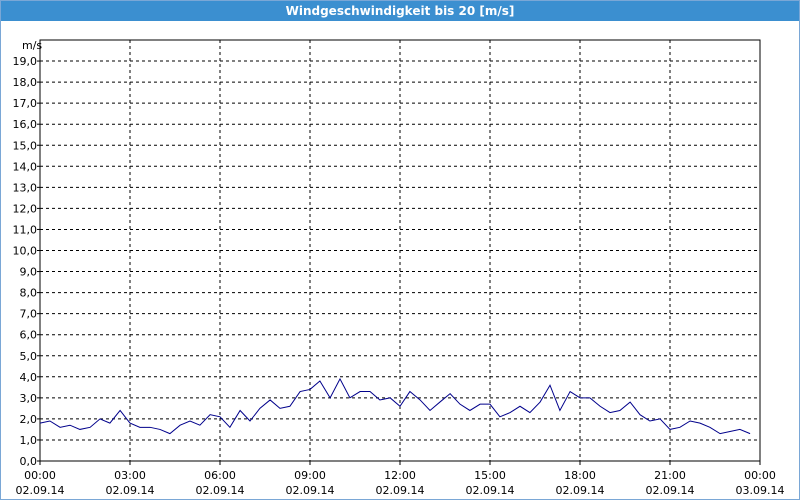  I want to click on y-tick-label: 0,0, so click(29, 461).